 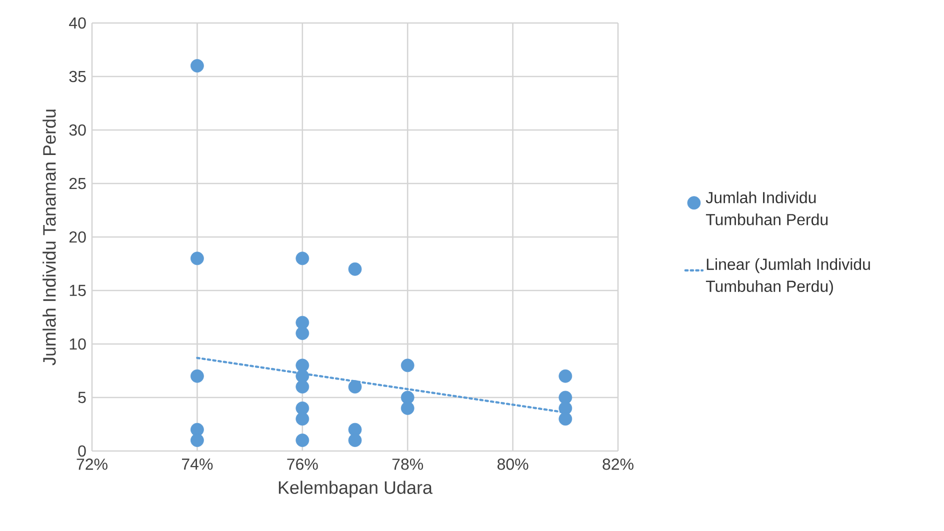 I want to click on y-tick-label: 5, so click(x=82, y=398).